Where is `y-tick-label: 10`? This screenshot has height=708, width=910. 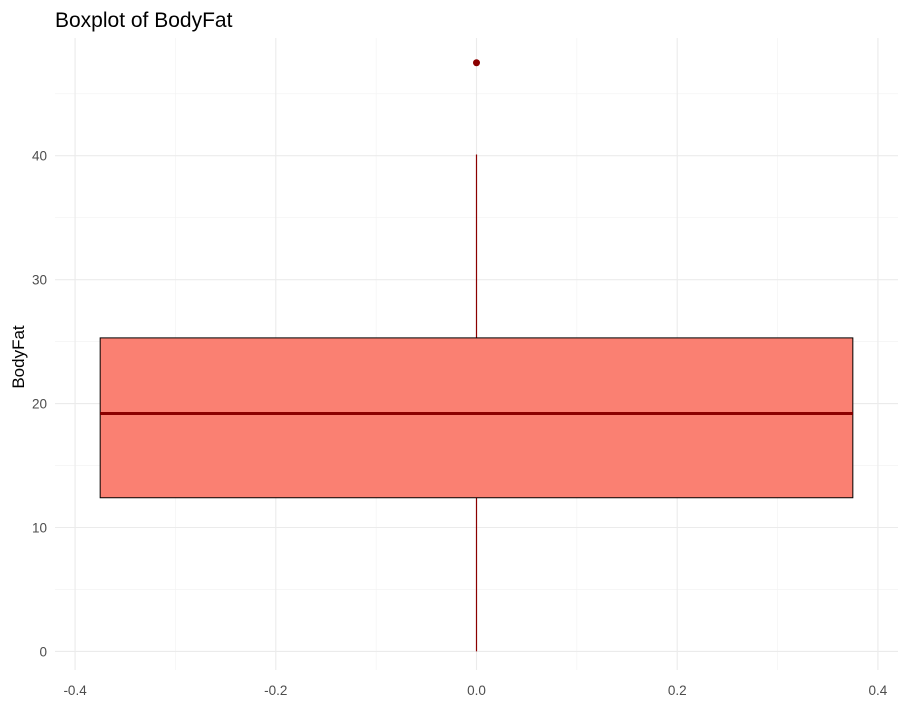
y-tick-label: 10 is located at coordinates (39, 527).